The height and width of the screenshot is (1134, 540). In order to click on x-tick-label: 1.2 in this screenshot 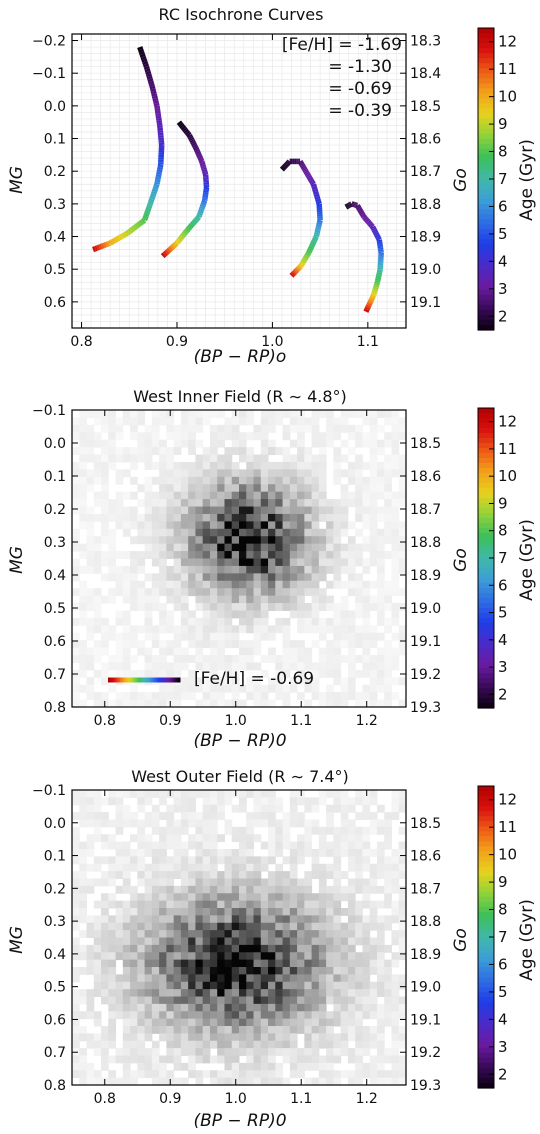, I will do `click(367, 721)`.